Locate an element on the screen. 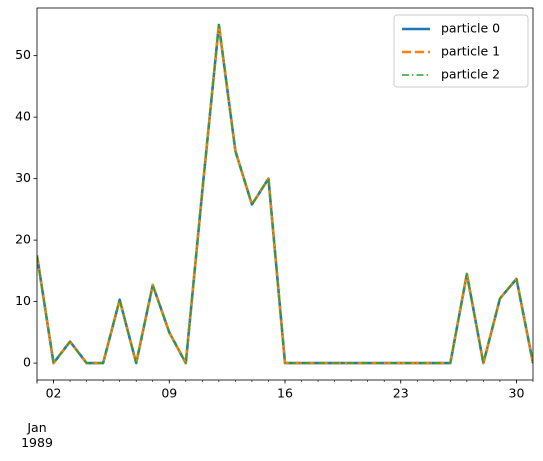  legend-label: particle 0 is located at coordinates (470, 28).